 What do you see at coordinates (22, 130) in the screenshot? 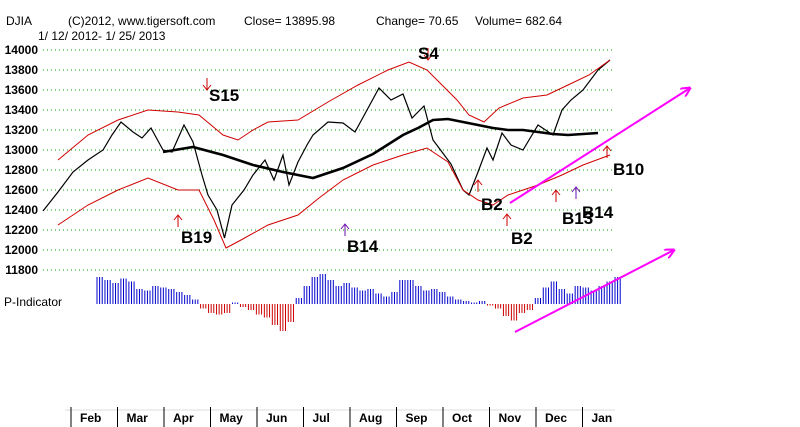
I see `y-tick-label: 13200` at bounding box center [22, 130].